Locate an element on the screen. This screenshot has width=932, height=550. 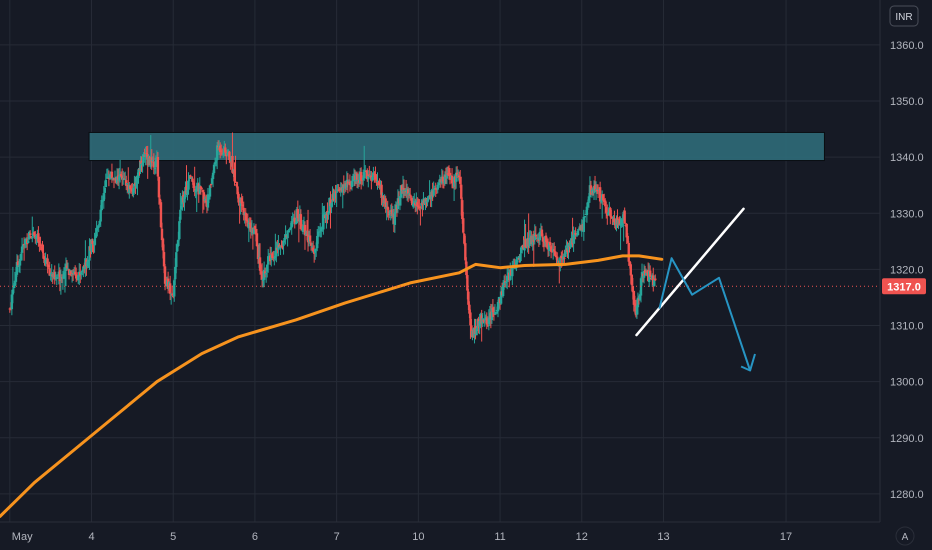
currency-badge: INR is located at coordinates (904, 16).